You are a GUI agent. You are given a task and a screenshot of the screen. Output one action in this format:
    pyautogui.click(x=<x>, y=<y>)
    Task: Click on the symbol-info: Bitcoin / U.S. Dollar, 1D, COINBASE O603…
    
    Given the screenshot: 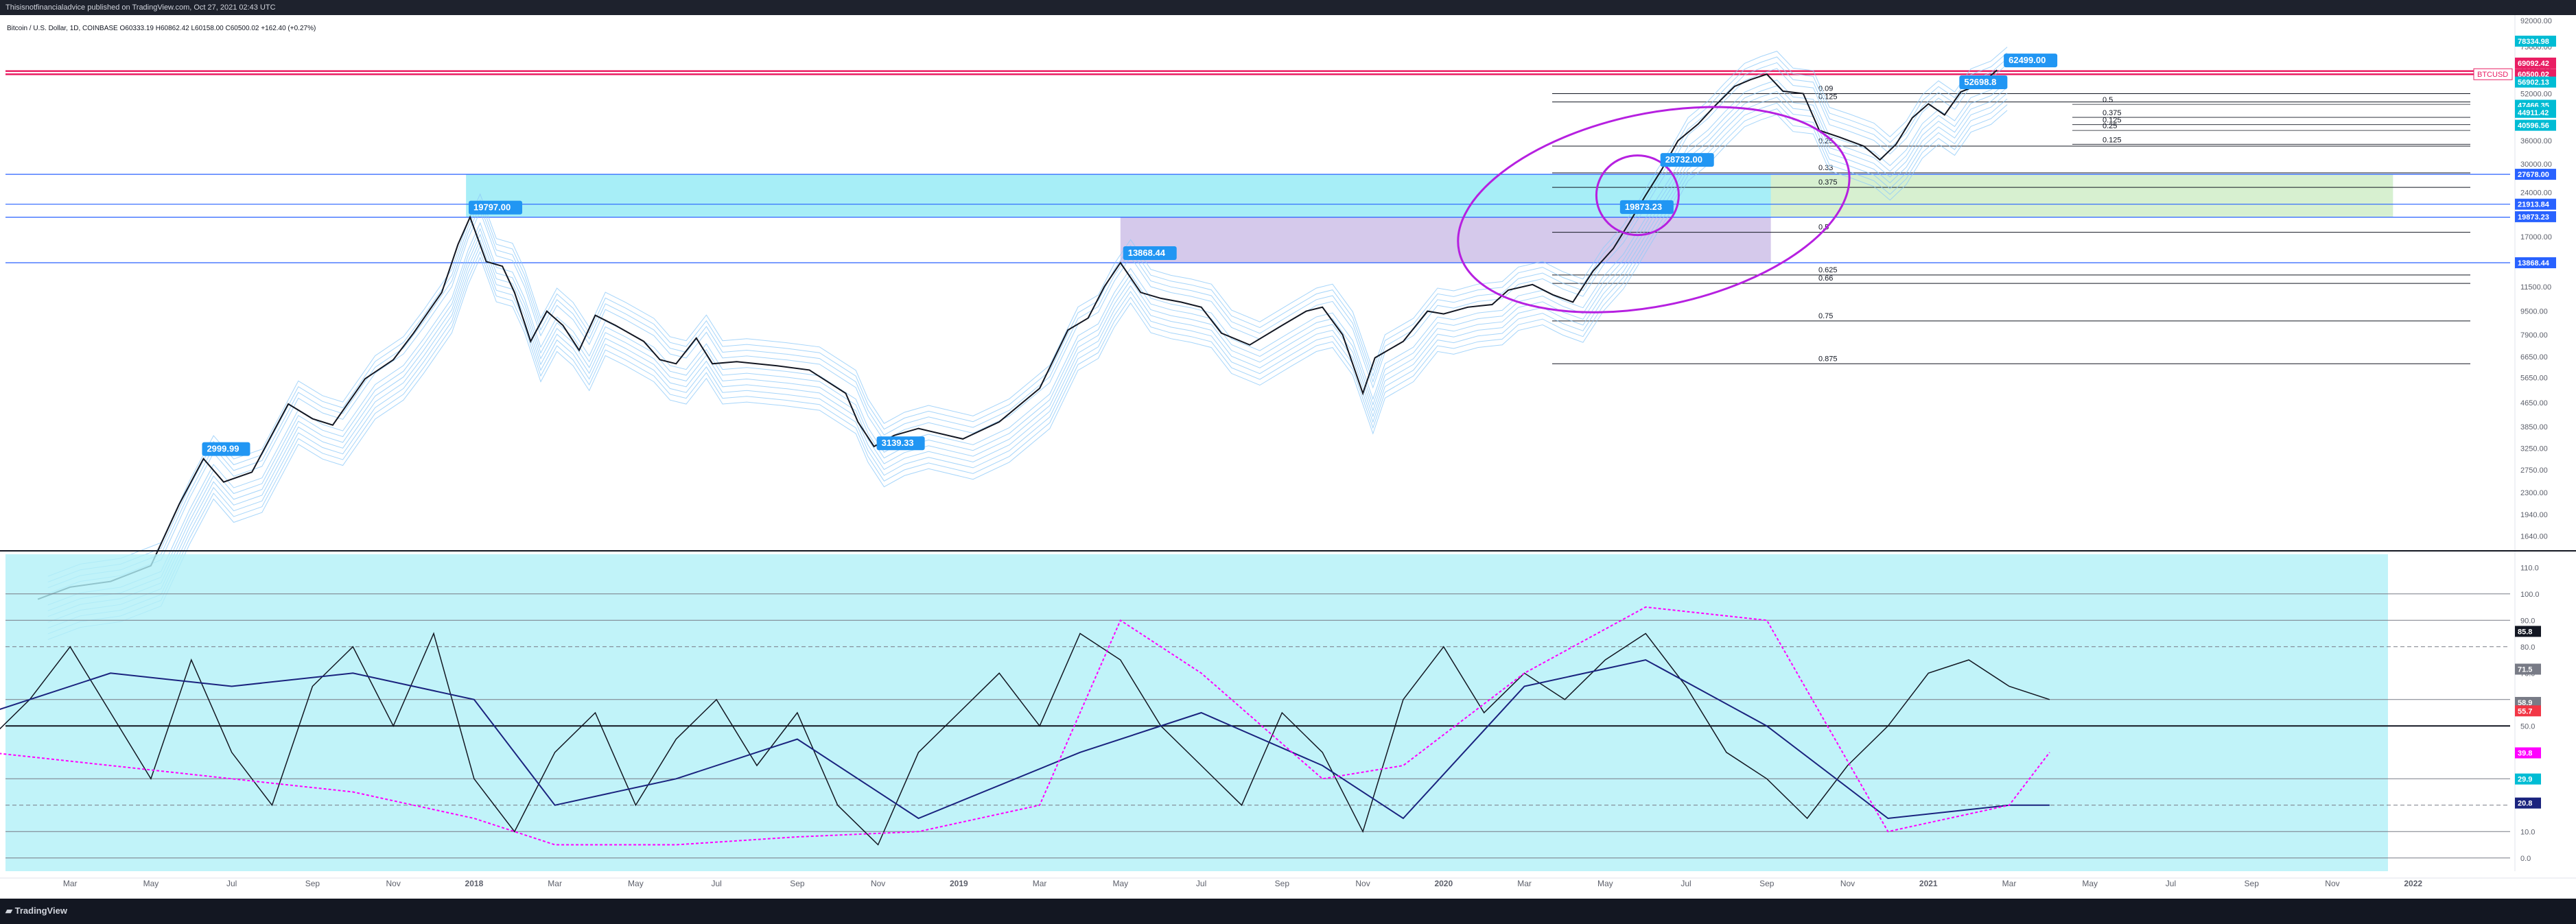 What is the action you would take?
    pyautogui.click(x=161, y=29)
    